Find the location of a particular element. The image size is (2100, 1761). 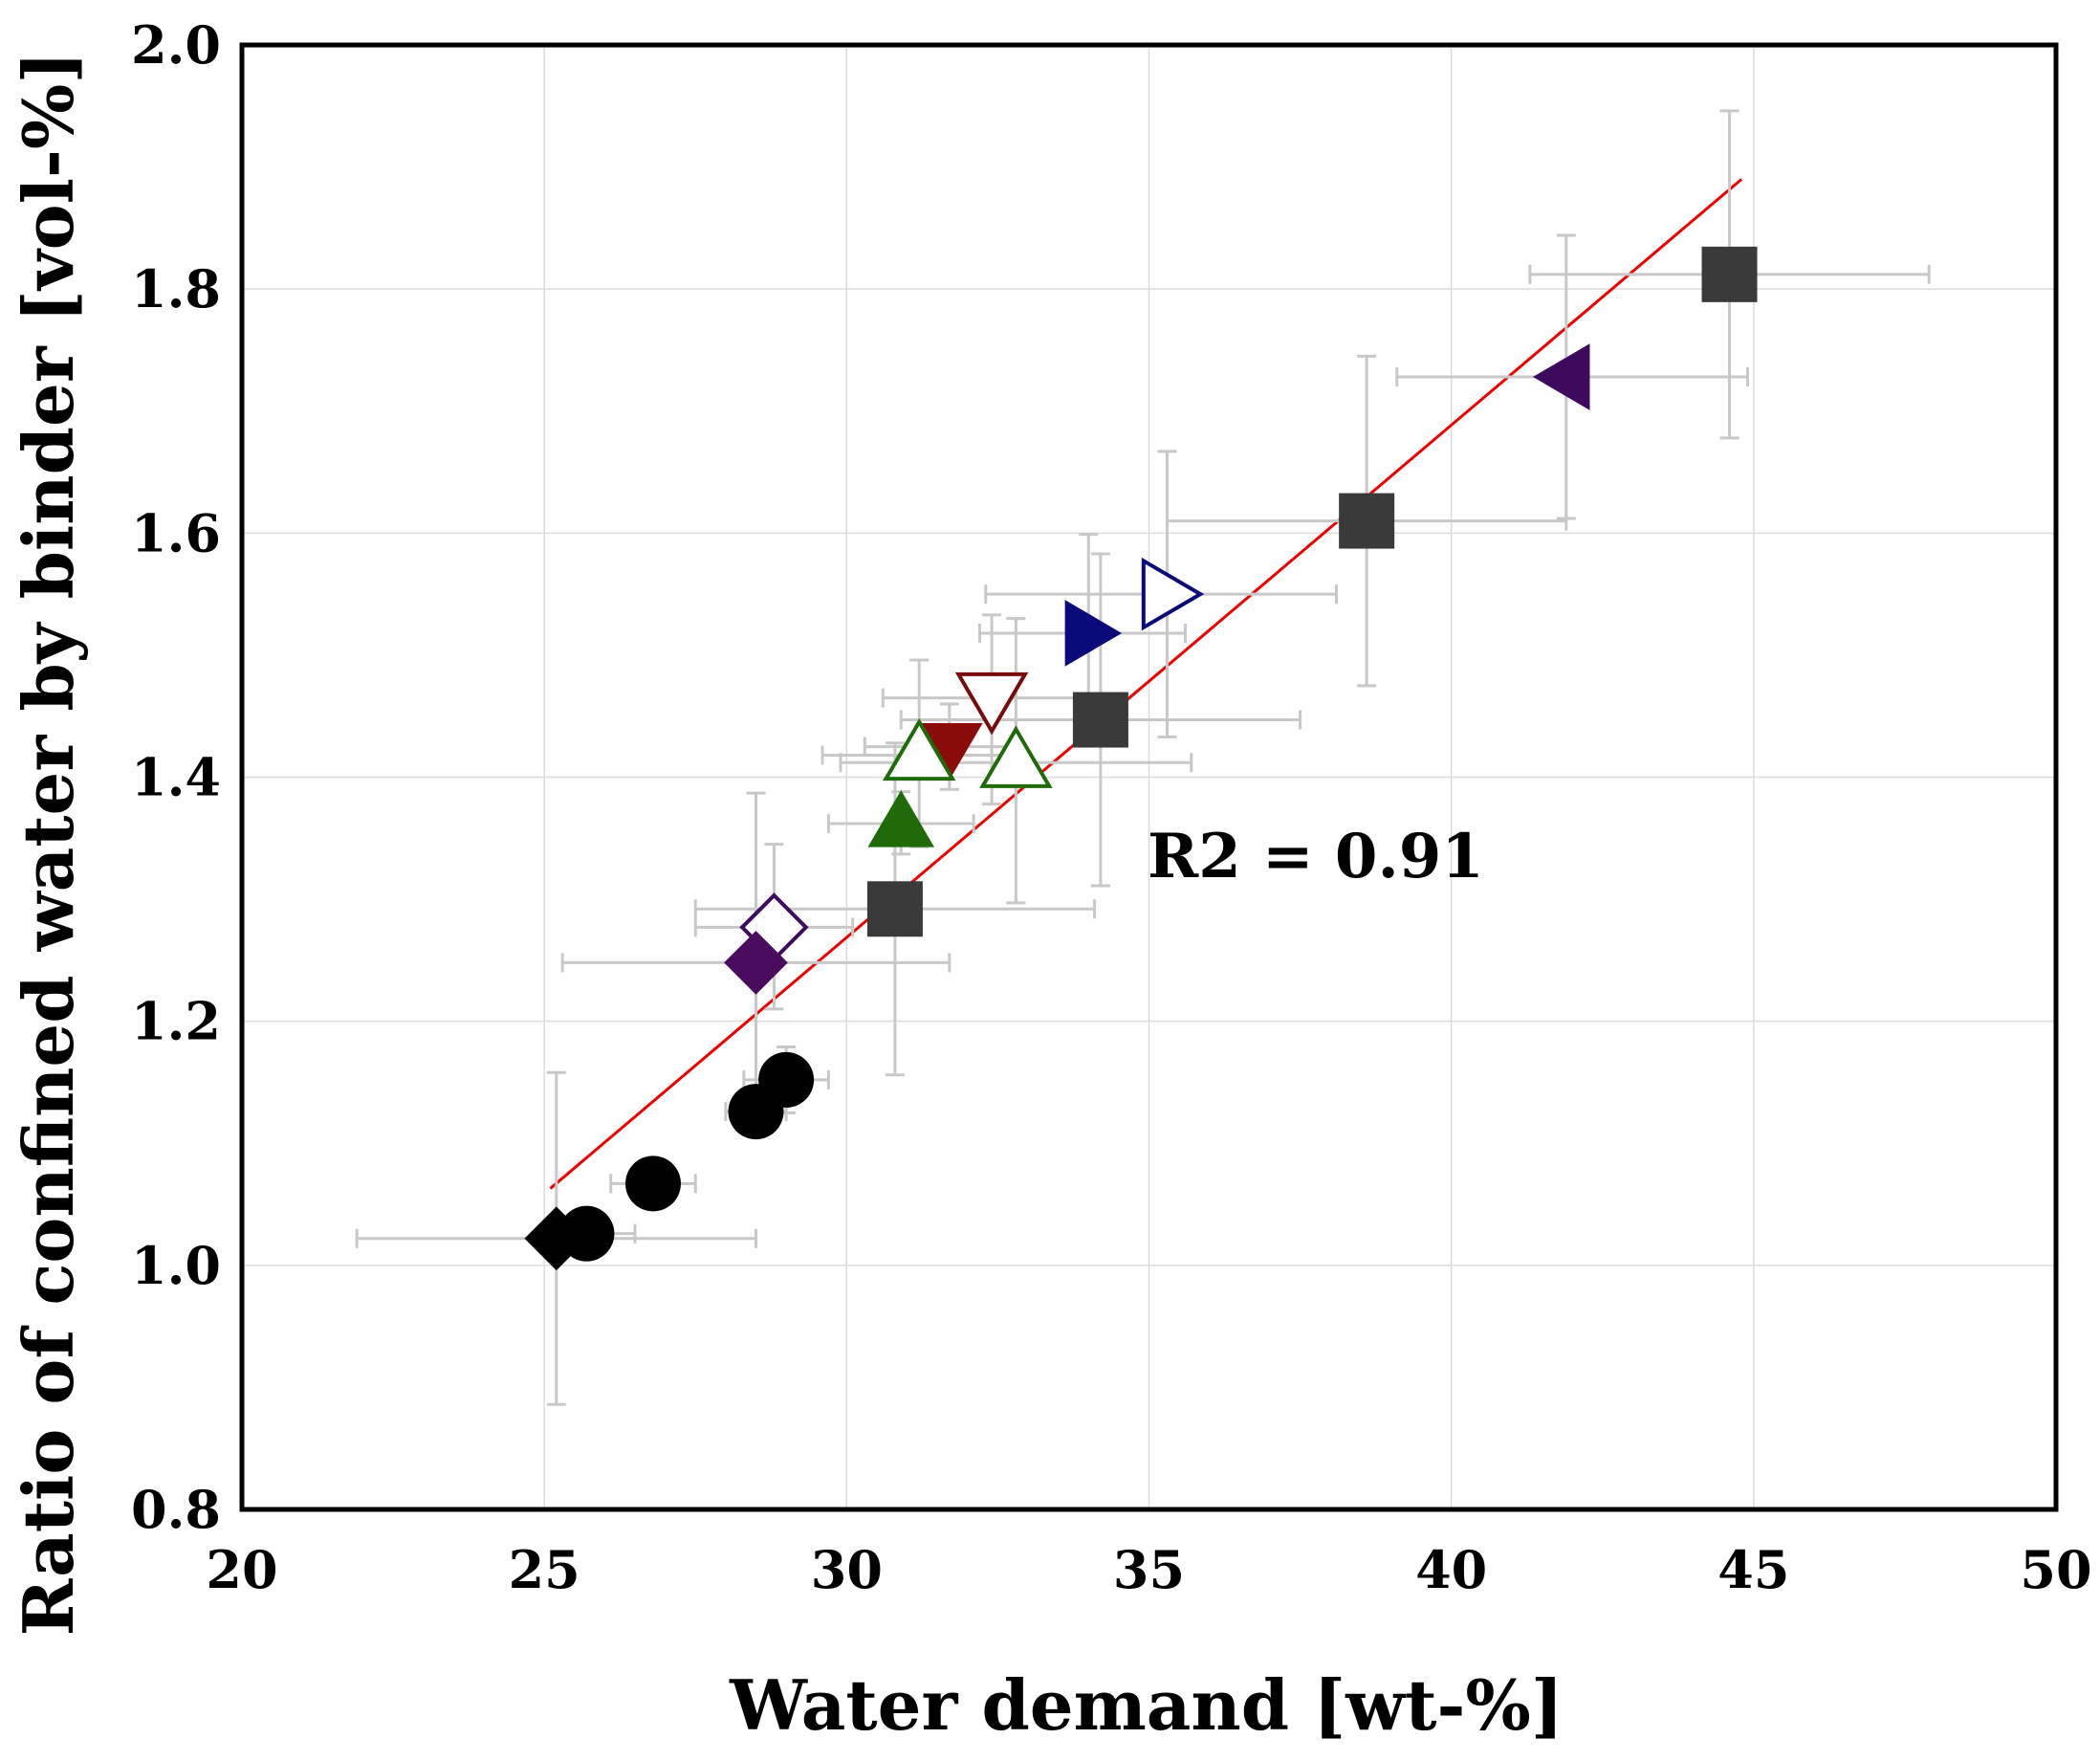

x-tick-label: 20 is located at coordinates (241, 1569).